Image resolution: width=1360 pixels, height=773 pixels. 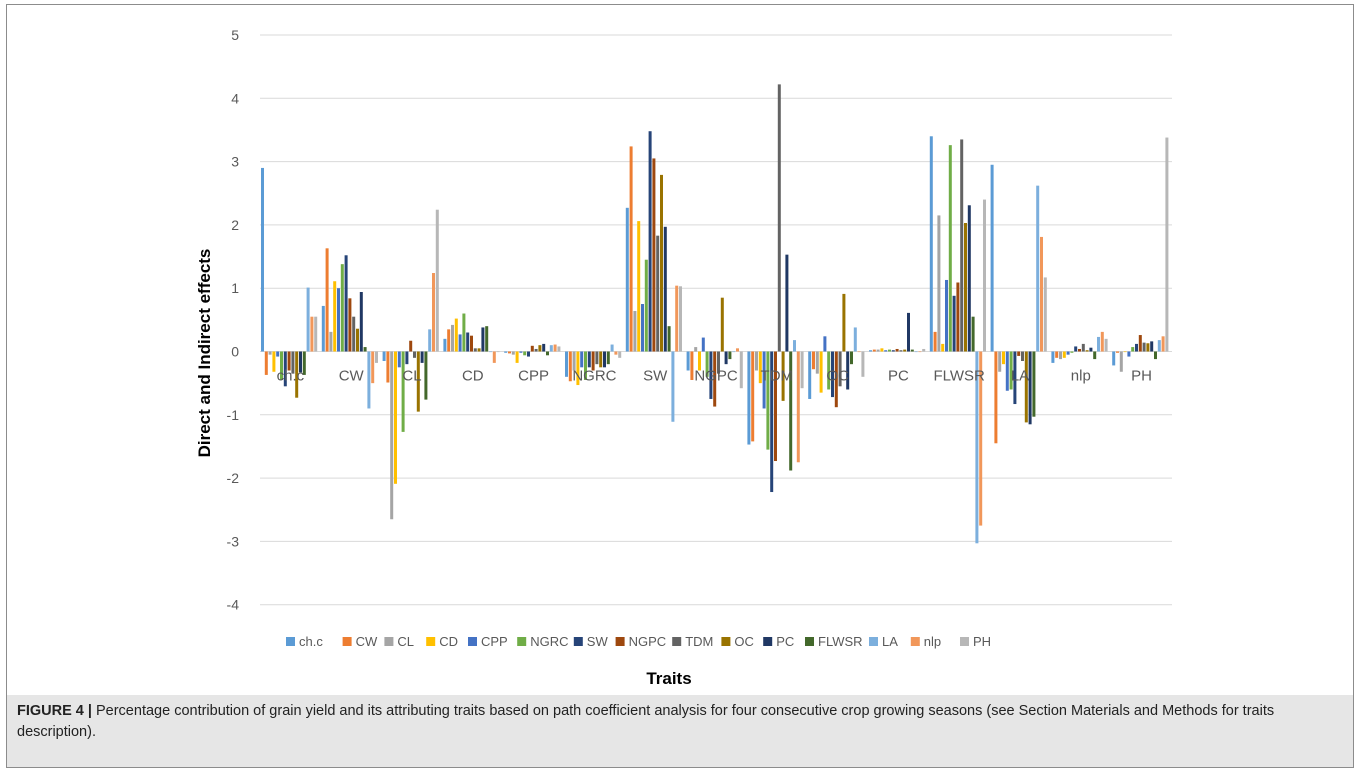 I want to click on bar-NGRC-PH, so click(x=1133, y=349).